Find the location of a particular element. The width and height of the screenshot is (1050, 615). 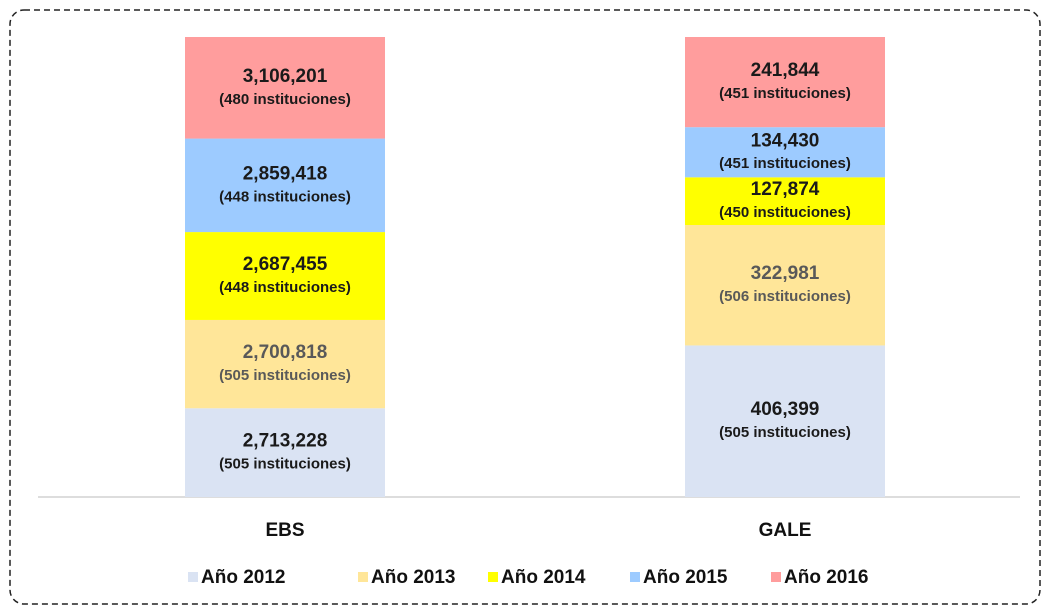

value-label: 406,399 is located at coordinates (785, 409).